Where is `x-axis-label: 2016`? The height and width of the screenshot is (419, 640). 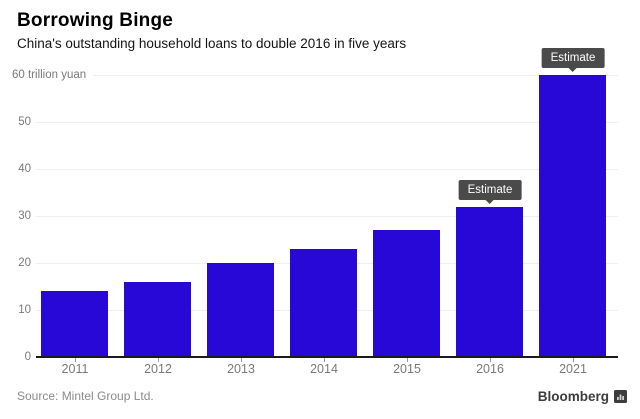 x-axis-label: 2016 is located at coordinates (490, 369).